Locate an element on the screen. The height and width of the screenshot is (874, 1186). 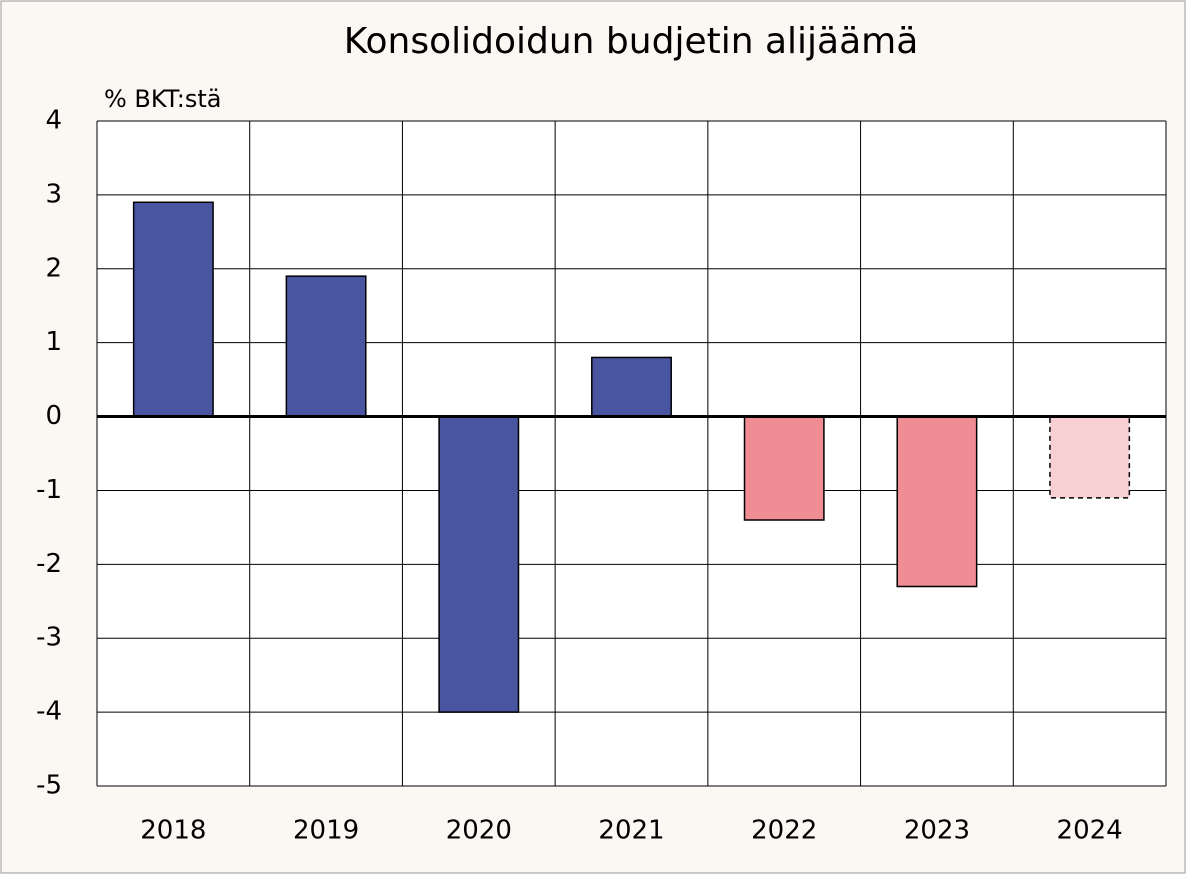
y-tick-label: -4 is located at coordinates (49, 712).